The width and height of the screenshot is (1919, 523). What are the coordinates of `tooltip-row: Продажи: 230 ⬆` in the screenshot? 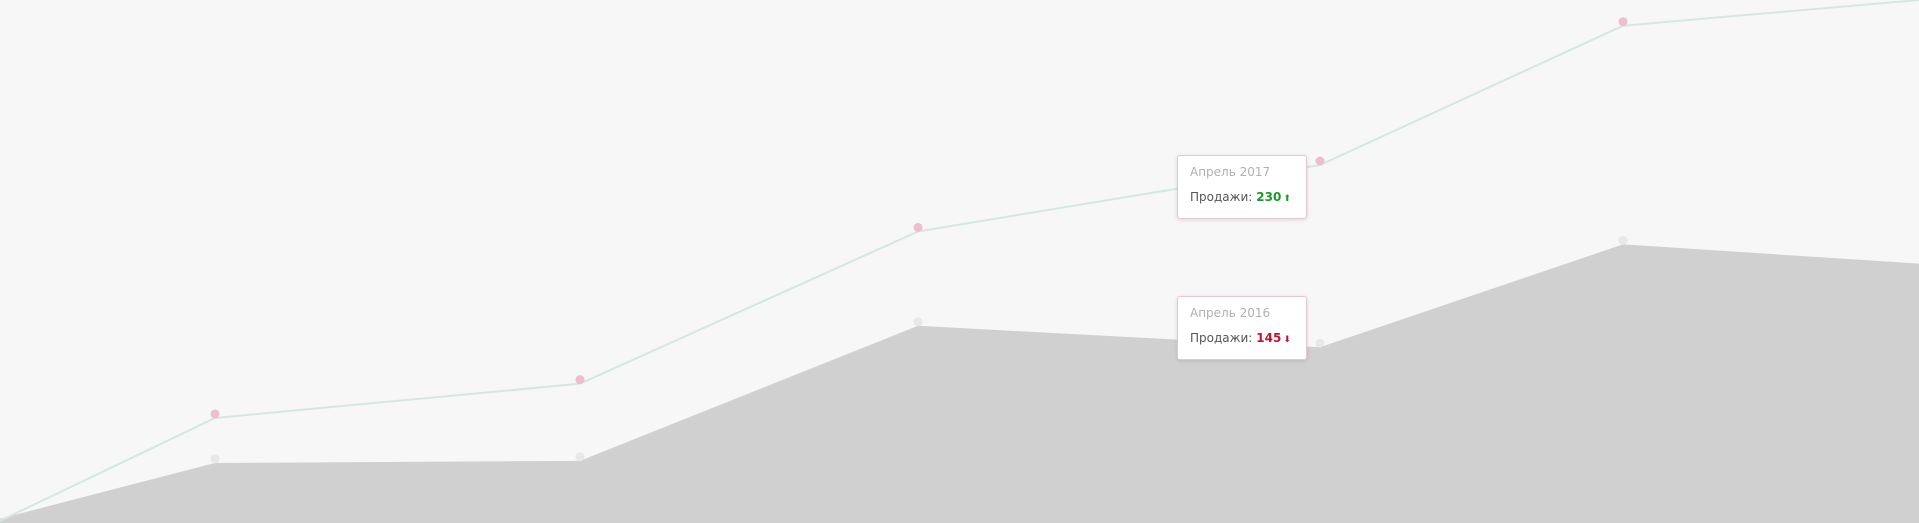 It's located at (1240, 197).